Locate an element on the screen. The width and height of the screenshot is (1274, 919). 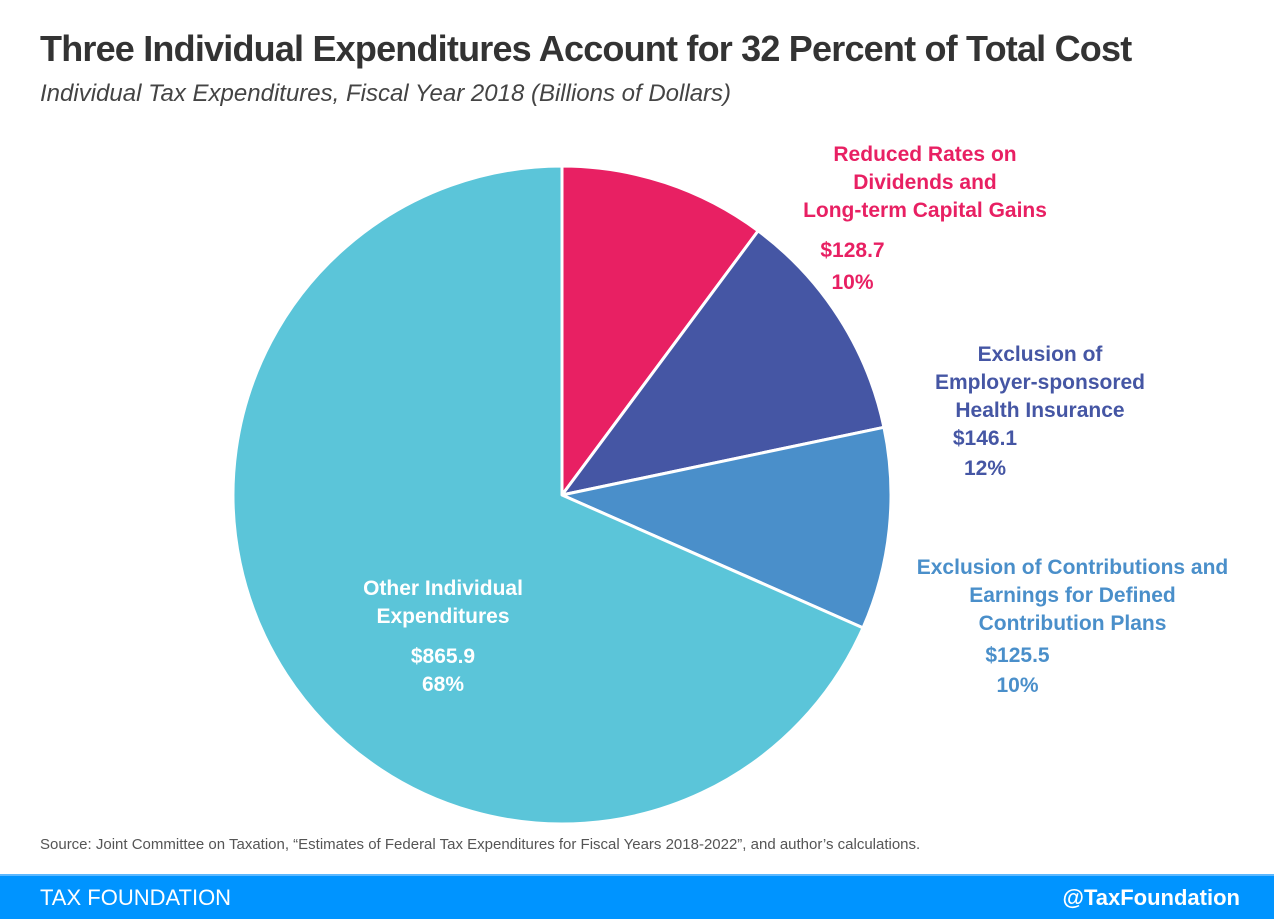
slice-value: $865.9 is located at coordinates (443, 656).